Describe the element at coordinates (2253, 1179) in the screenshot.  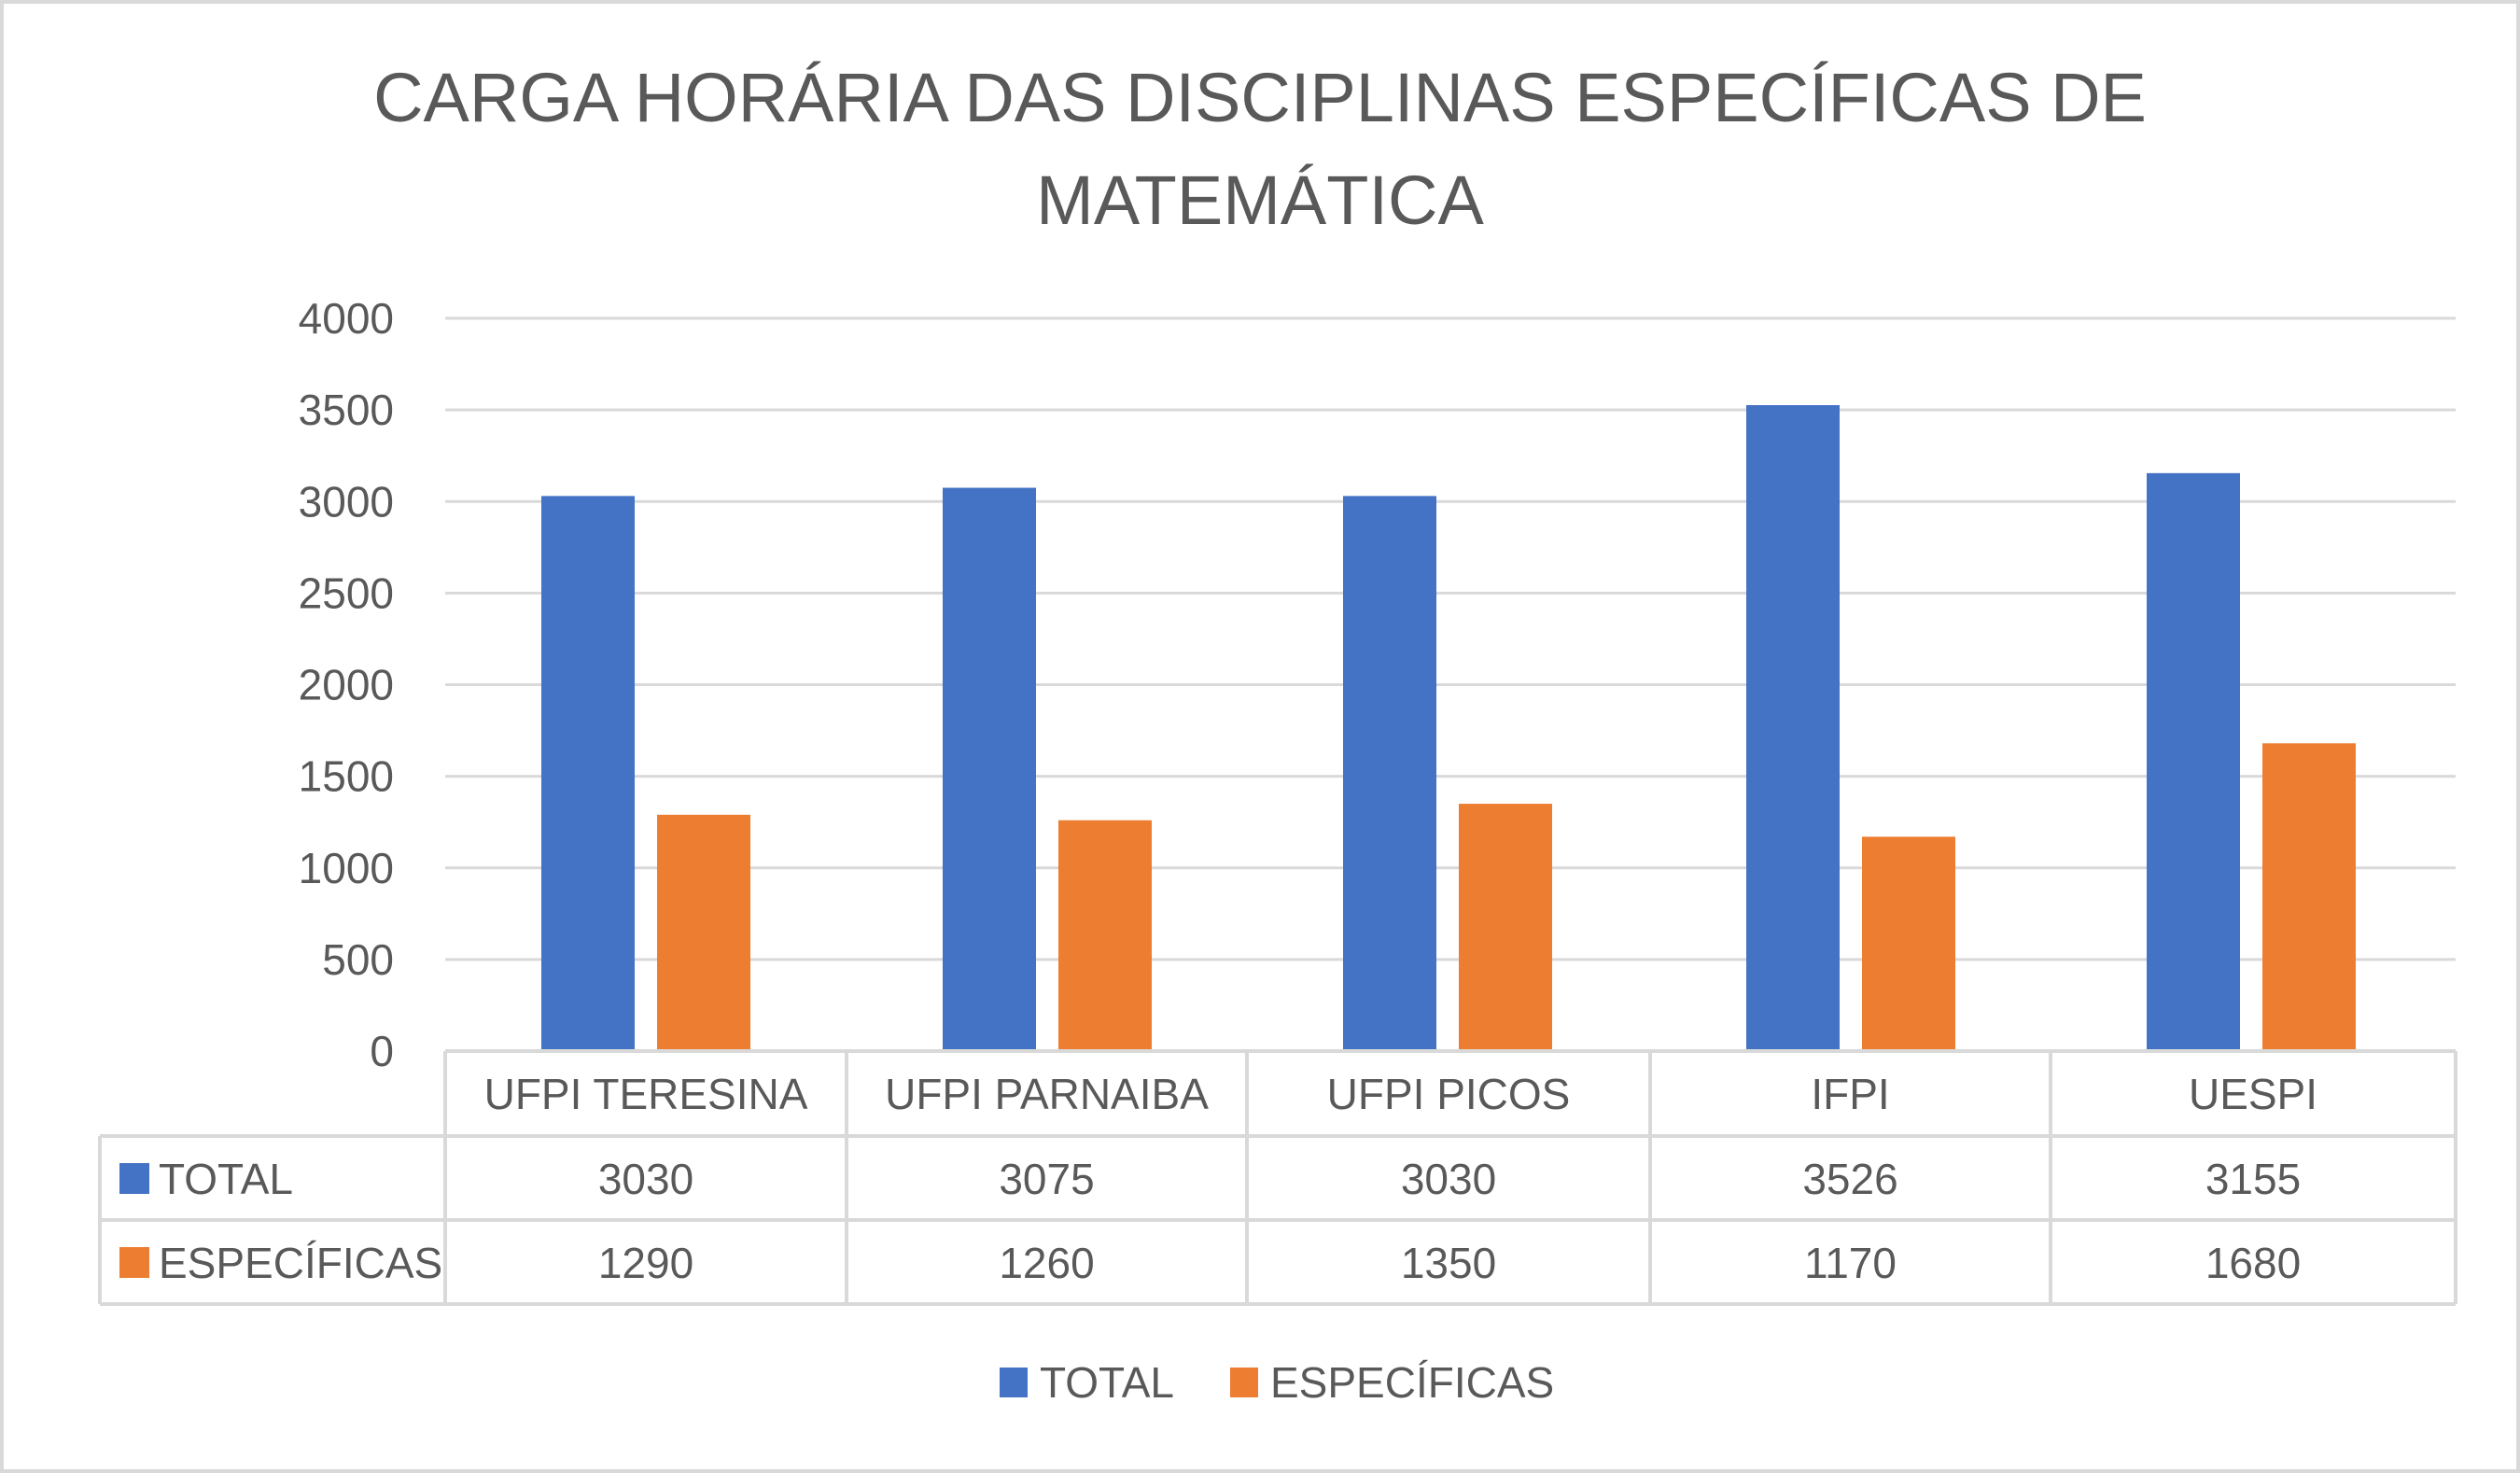
I see `table-cell-value: 3155` at that location.